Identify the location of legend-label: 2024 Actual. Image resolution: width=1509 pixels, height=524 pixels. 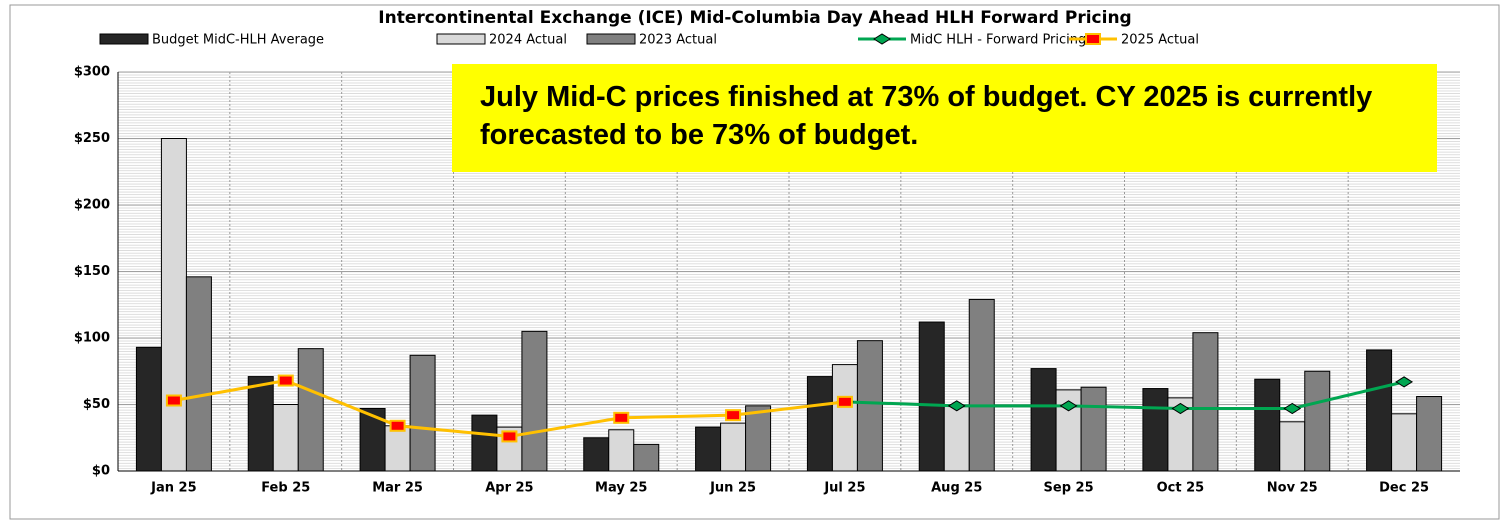
(528, 40).